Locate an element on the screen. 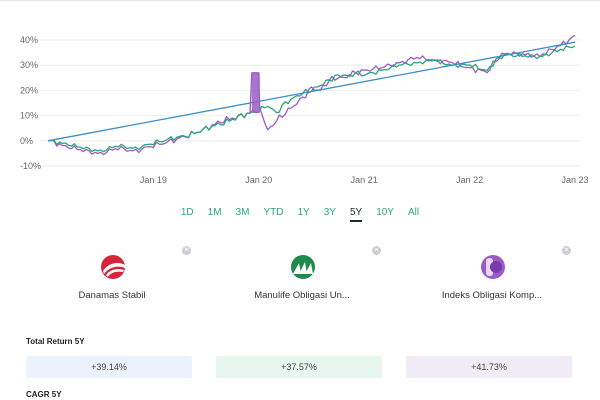 The height and width of the screenshot is (400, 600). range-button: 1Y is located at coordinates (303, 212).